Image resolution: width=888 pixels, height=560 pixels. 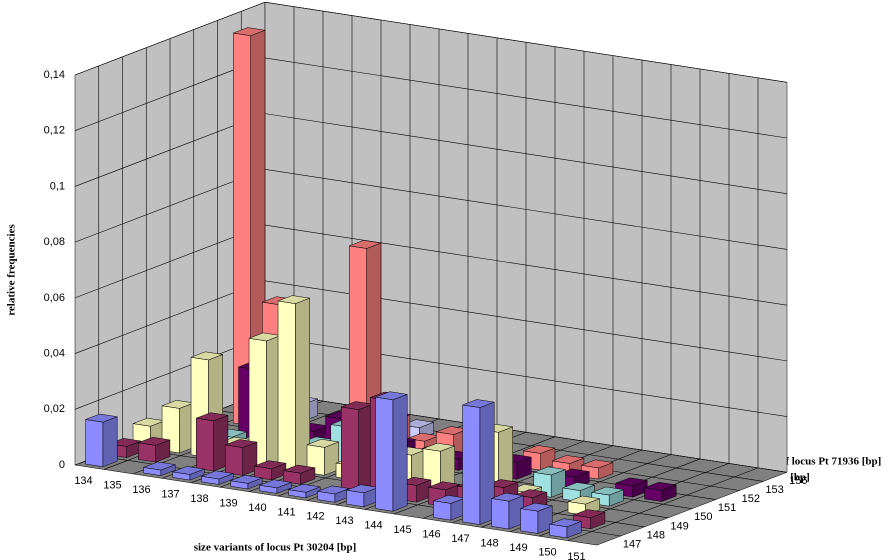 What do you see at coordinates (431, 42) in the screenshot?
I see `grid-line` at bounding box center [431, 42].